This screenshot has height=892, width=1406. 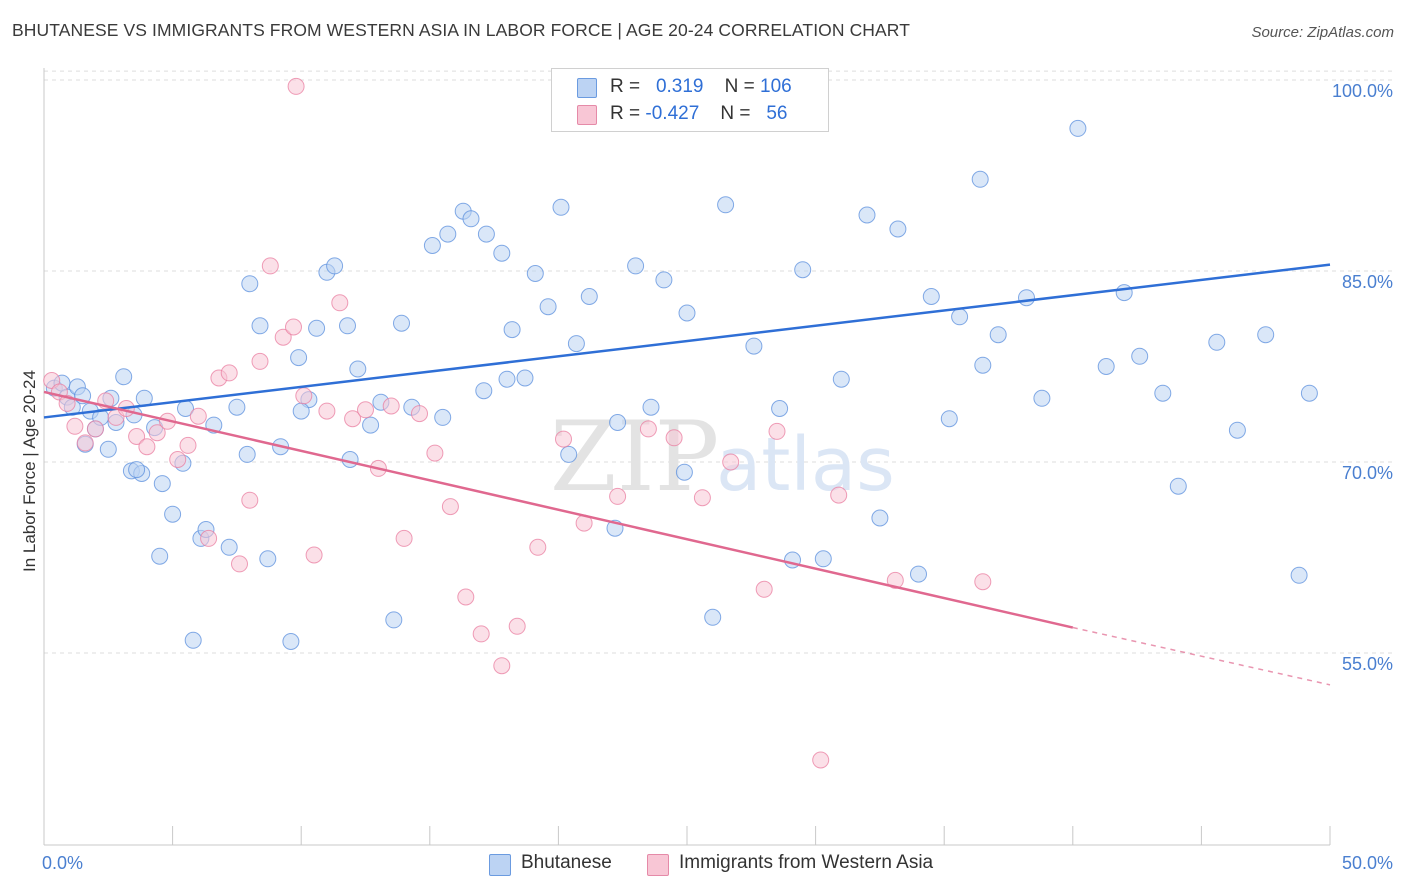 I want to click on legend-swatch-western-asia, so click(x=587, y=115).